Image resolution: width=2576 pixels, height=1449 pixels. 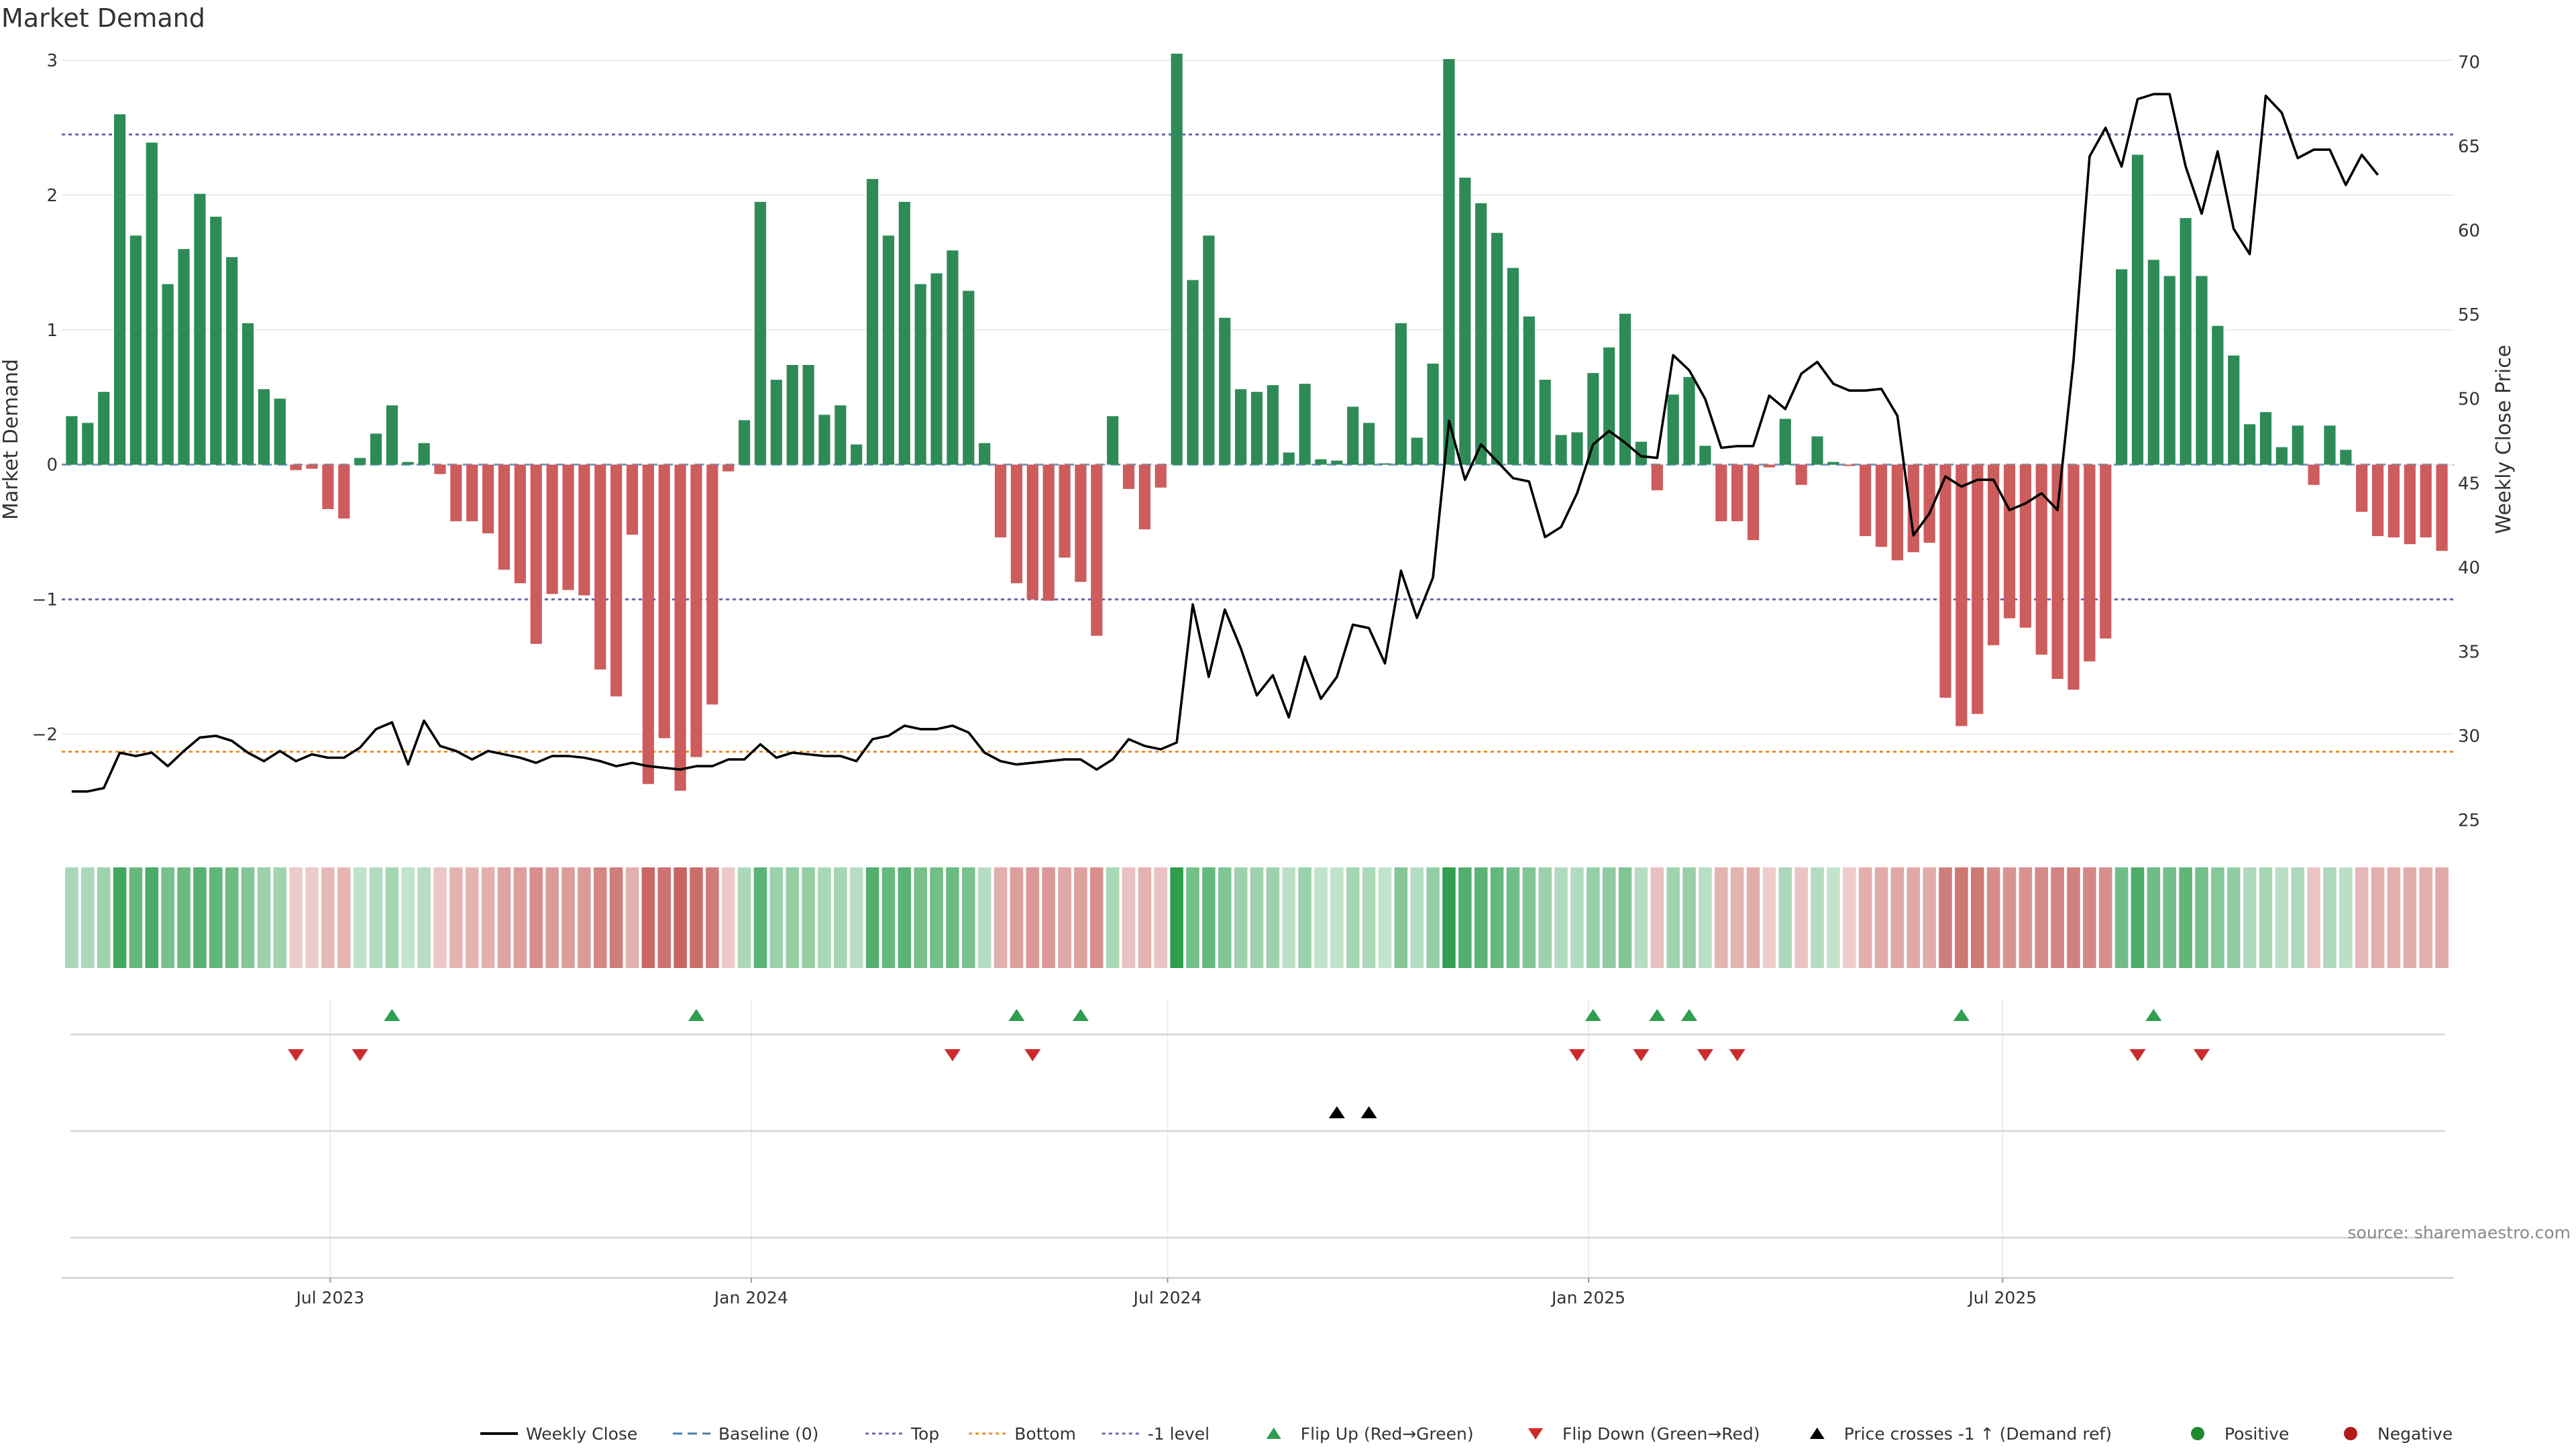 I want to click on x-tick-label: Jan 2025, so click(x=1587, y=1297).